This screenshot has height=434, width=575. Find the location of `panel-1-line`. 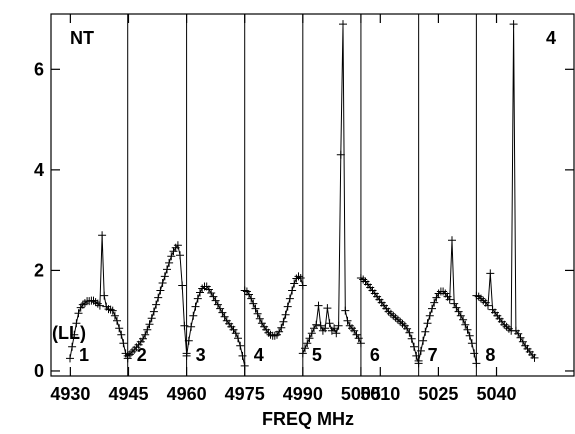

panel-1-line is located at coordinates (99, 297).